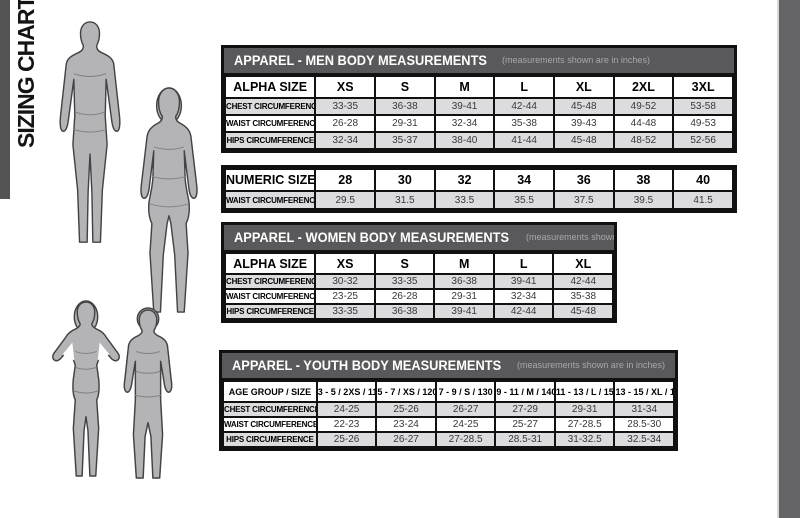 This screenshot has width=800, height=518. I want to click on boy-silhouette, so click(148, 393).